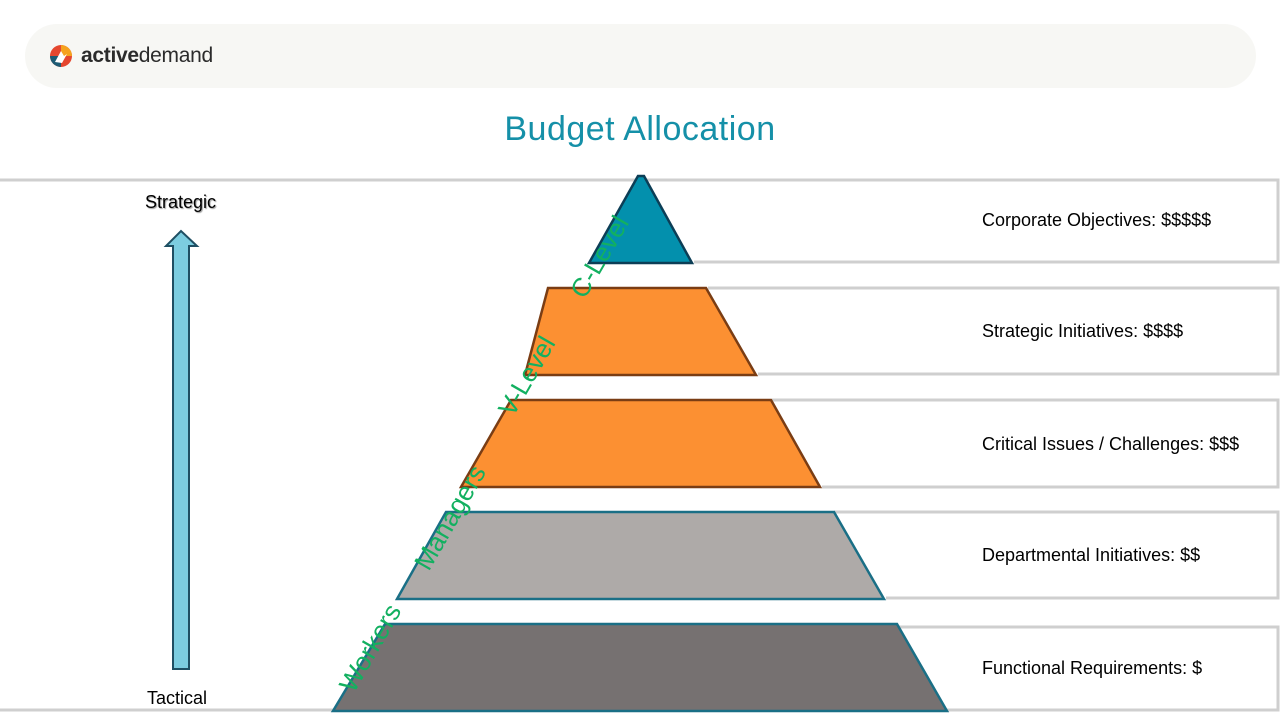  I want to click on tier-c-level-shape, so click(640, 219).